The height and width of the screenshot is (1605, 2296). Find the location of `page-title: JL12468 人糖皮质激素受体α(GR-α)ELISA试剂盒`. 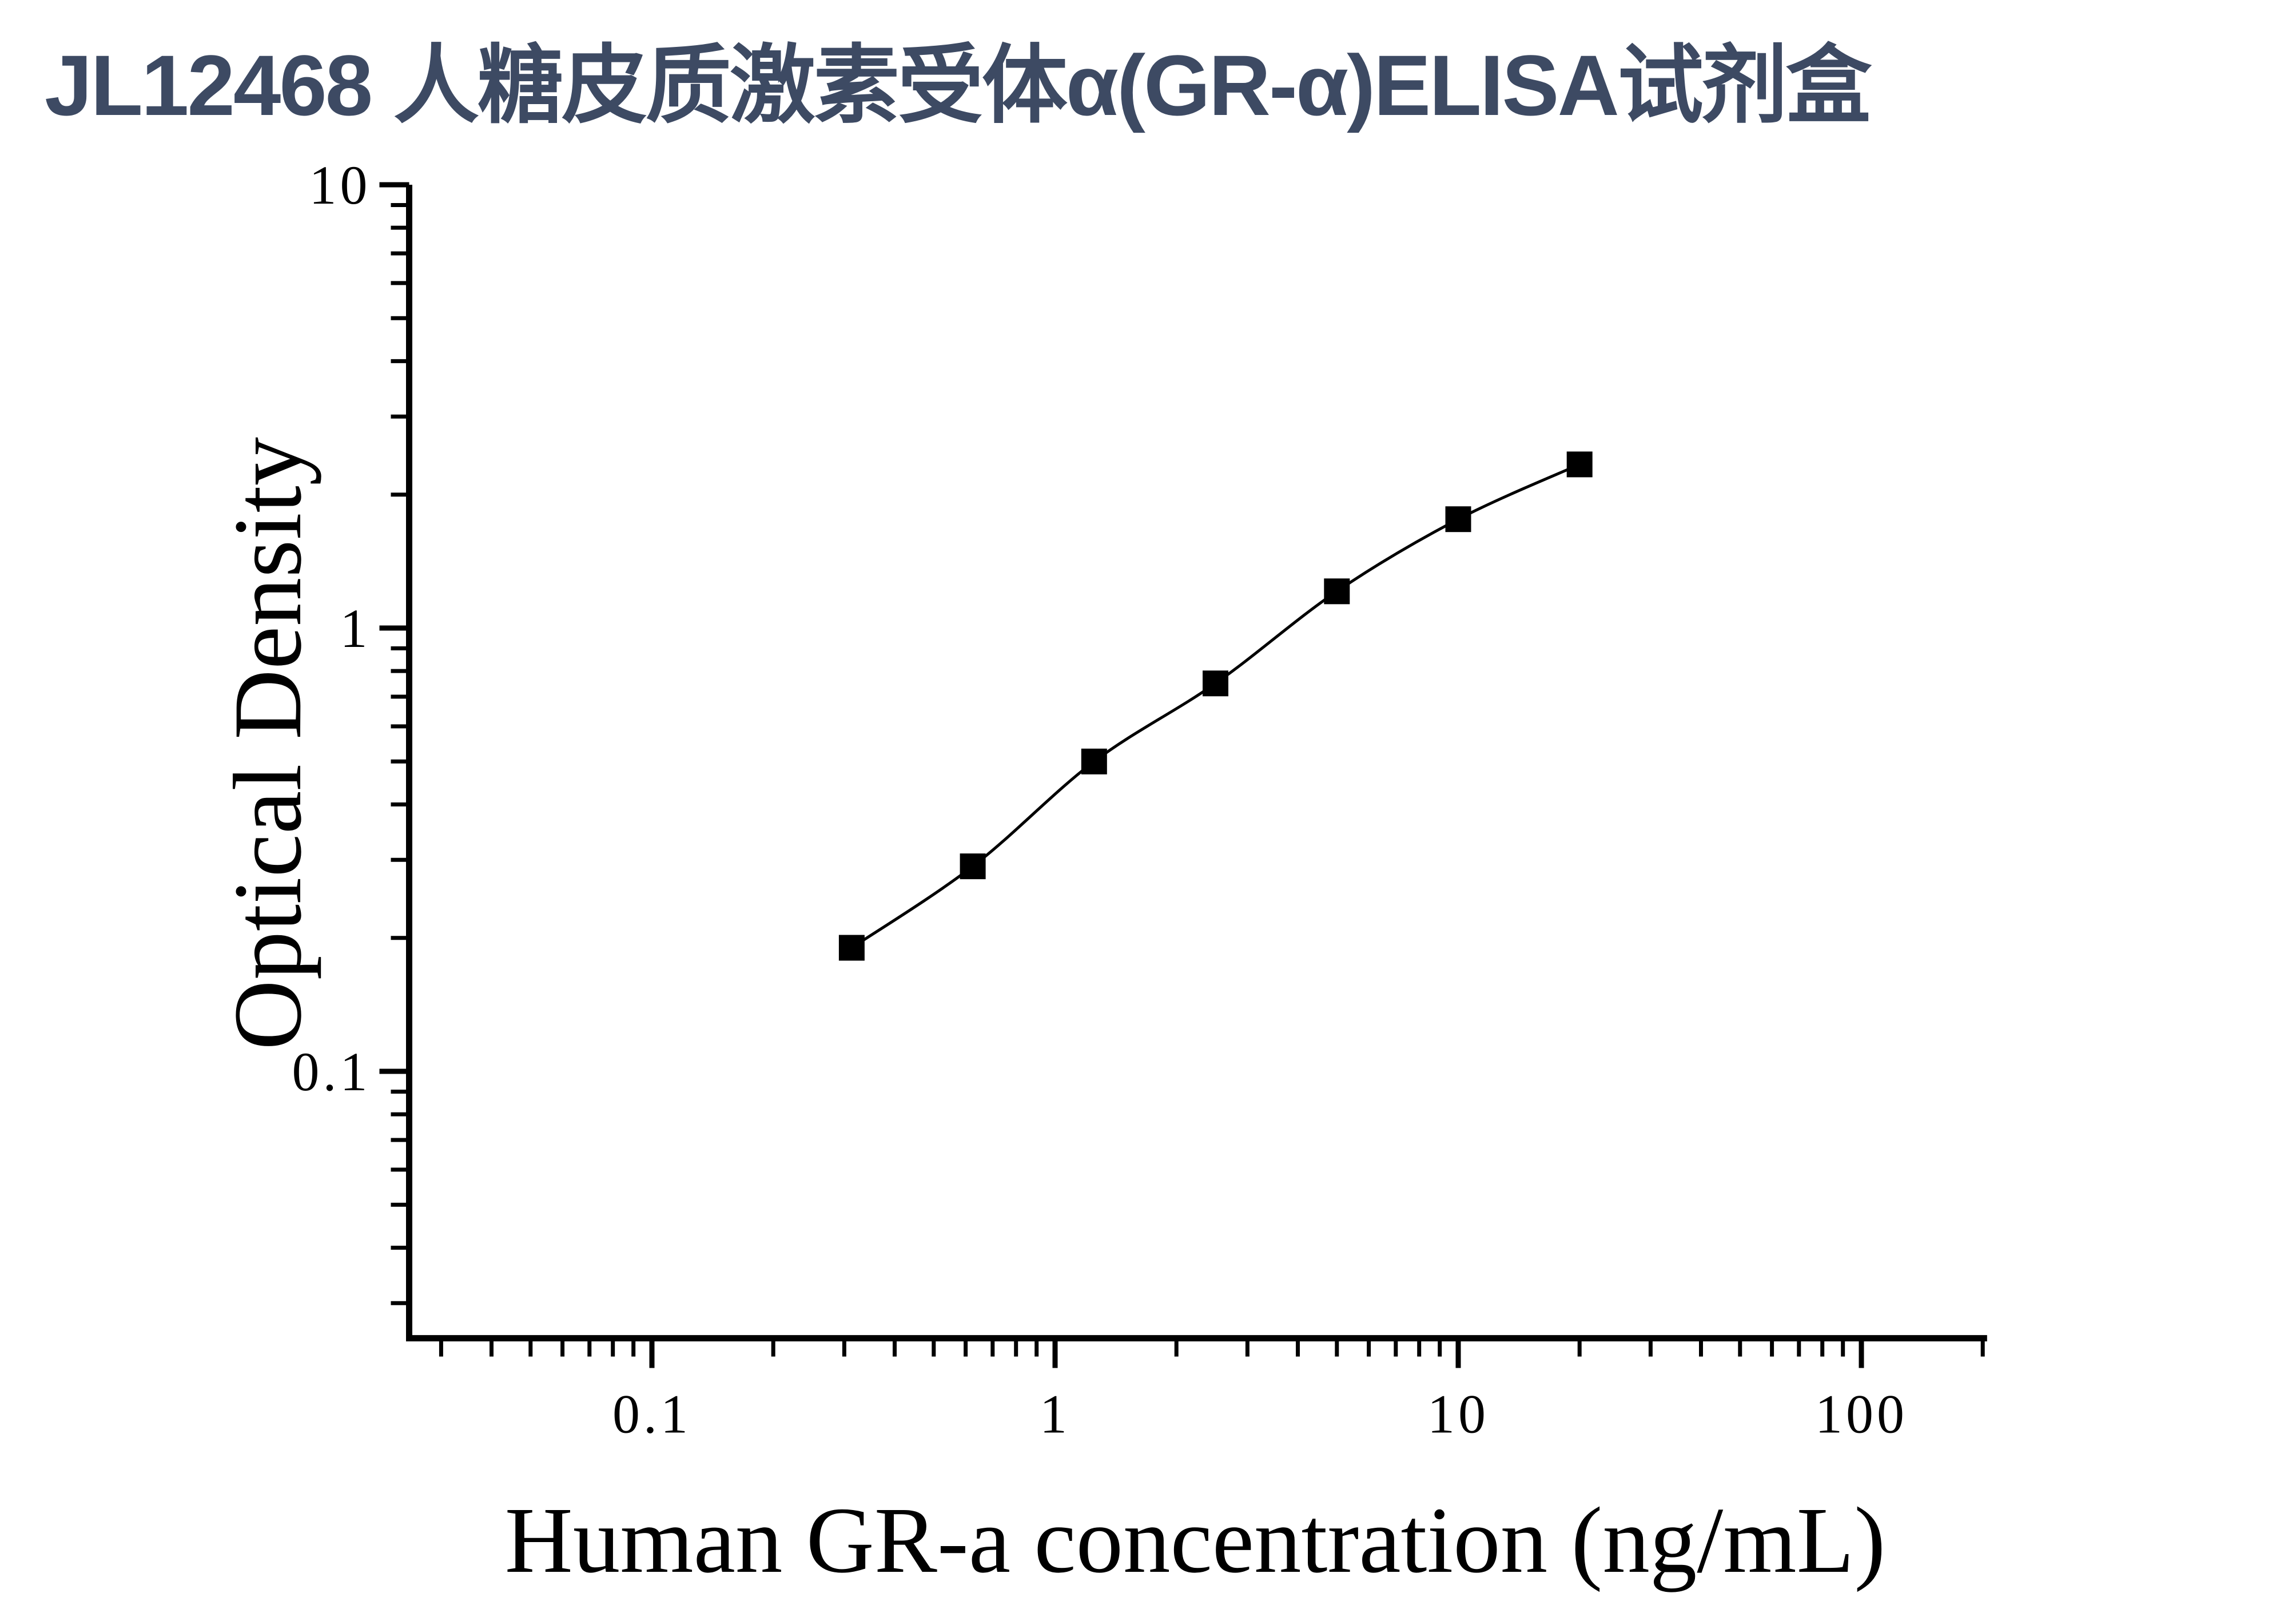

page-title: JL12468 人糖皮质激素受体α(GR-α)ELISA试剂盒 is located at coordinates (958, 85).